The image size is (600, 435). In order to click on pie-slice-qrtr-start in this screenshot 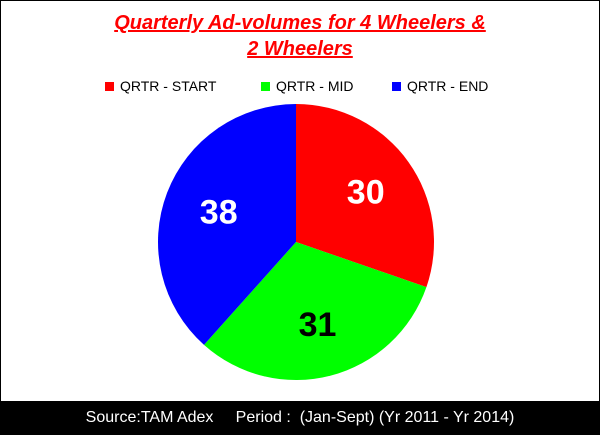, I will do `click(365, 196)`.